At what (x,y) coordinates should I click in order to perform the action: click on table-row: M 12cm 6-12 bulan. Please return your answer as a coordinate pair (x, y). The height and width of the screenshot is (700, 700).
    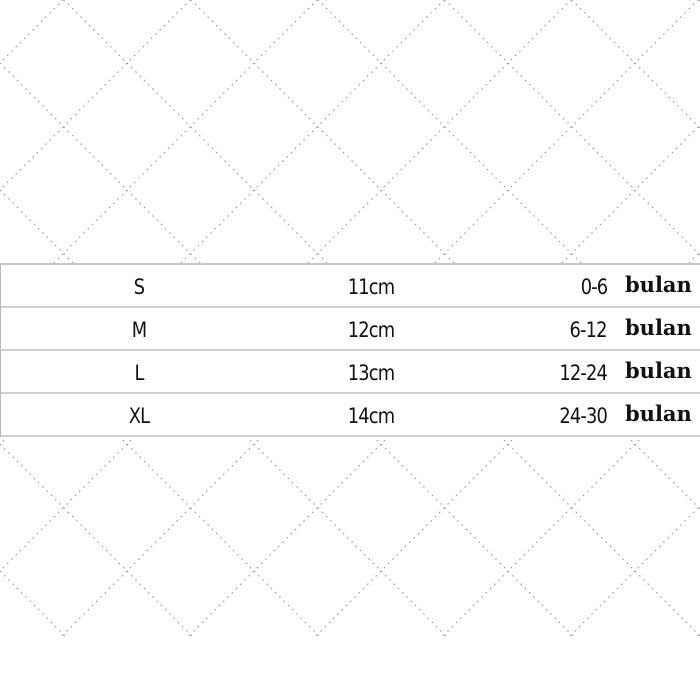
    Looking at the image, I should click on (350, 329).